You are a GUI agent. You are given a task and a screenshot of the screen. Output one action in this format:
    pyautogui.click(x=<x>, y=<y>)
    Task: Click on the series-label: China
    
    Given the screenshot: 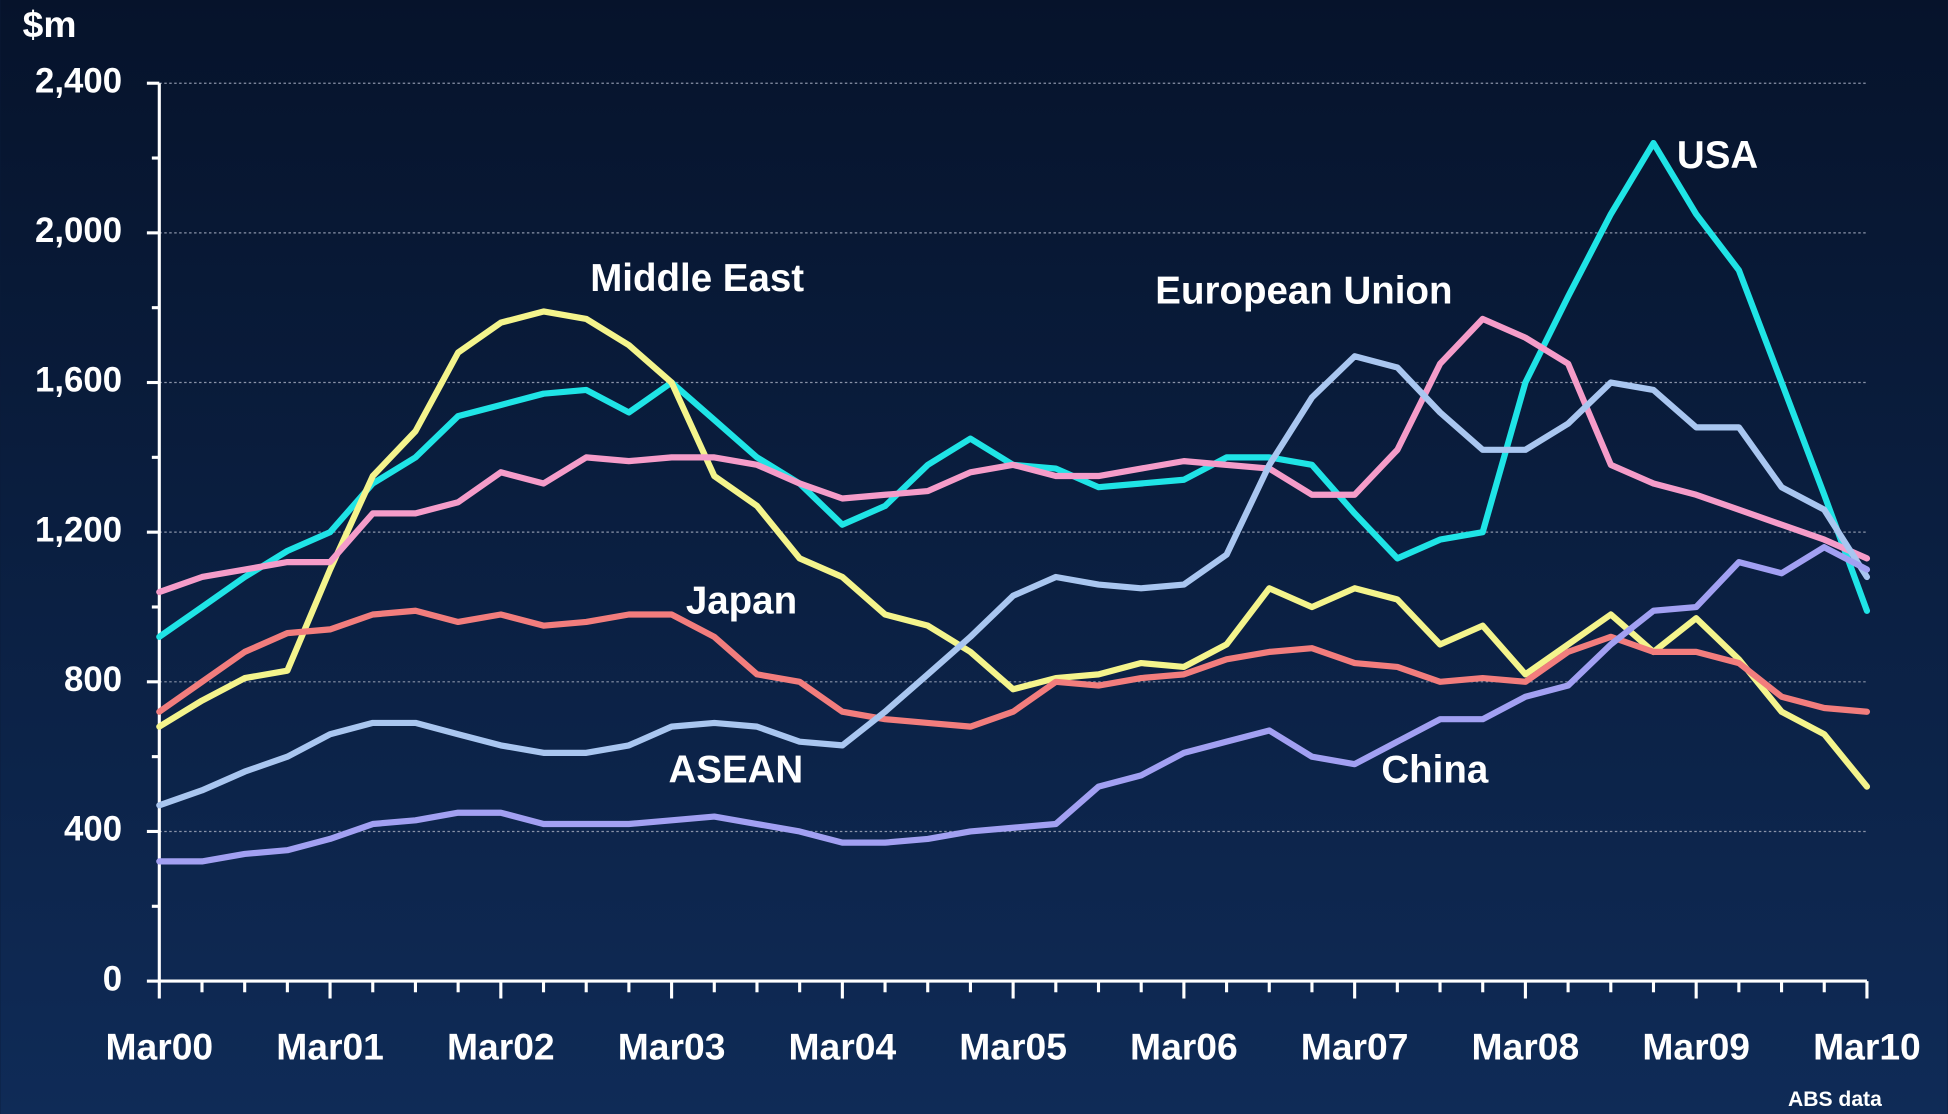 What is the action you would take?
    pyautogui.click(x=1434, y=770)
    